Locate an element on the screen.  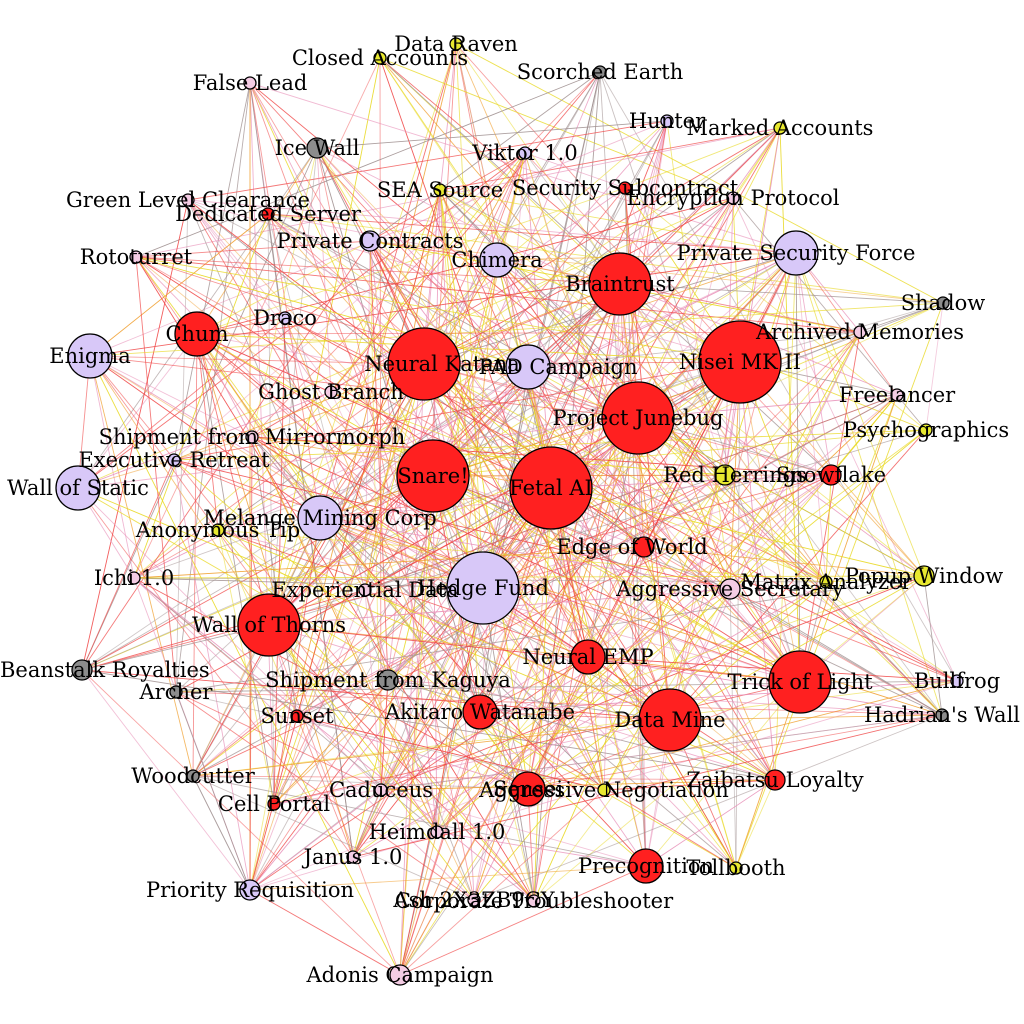
node-precognition is located at coordinates (646, 866).